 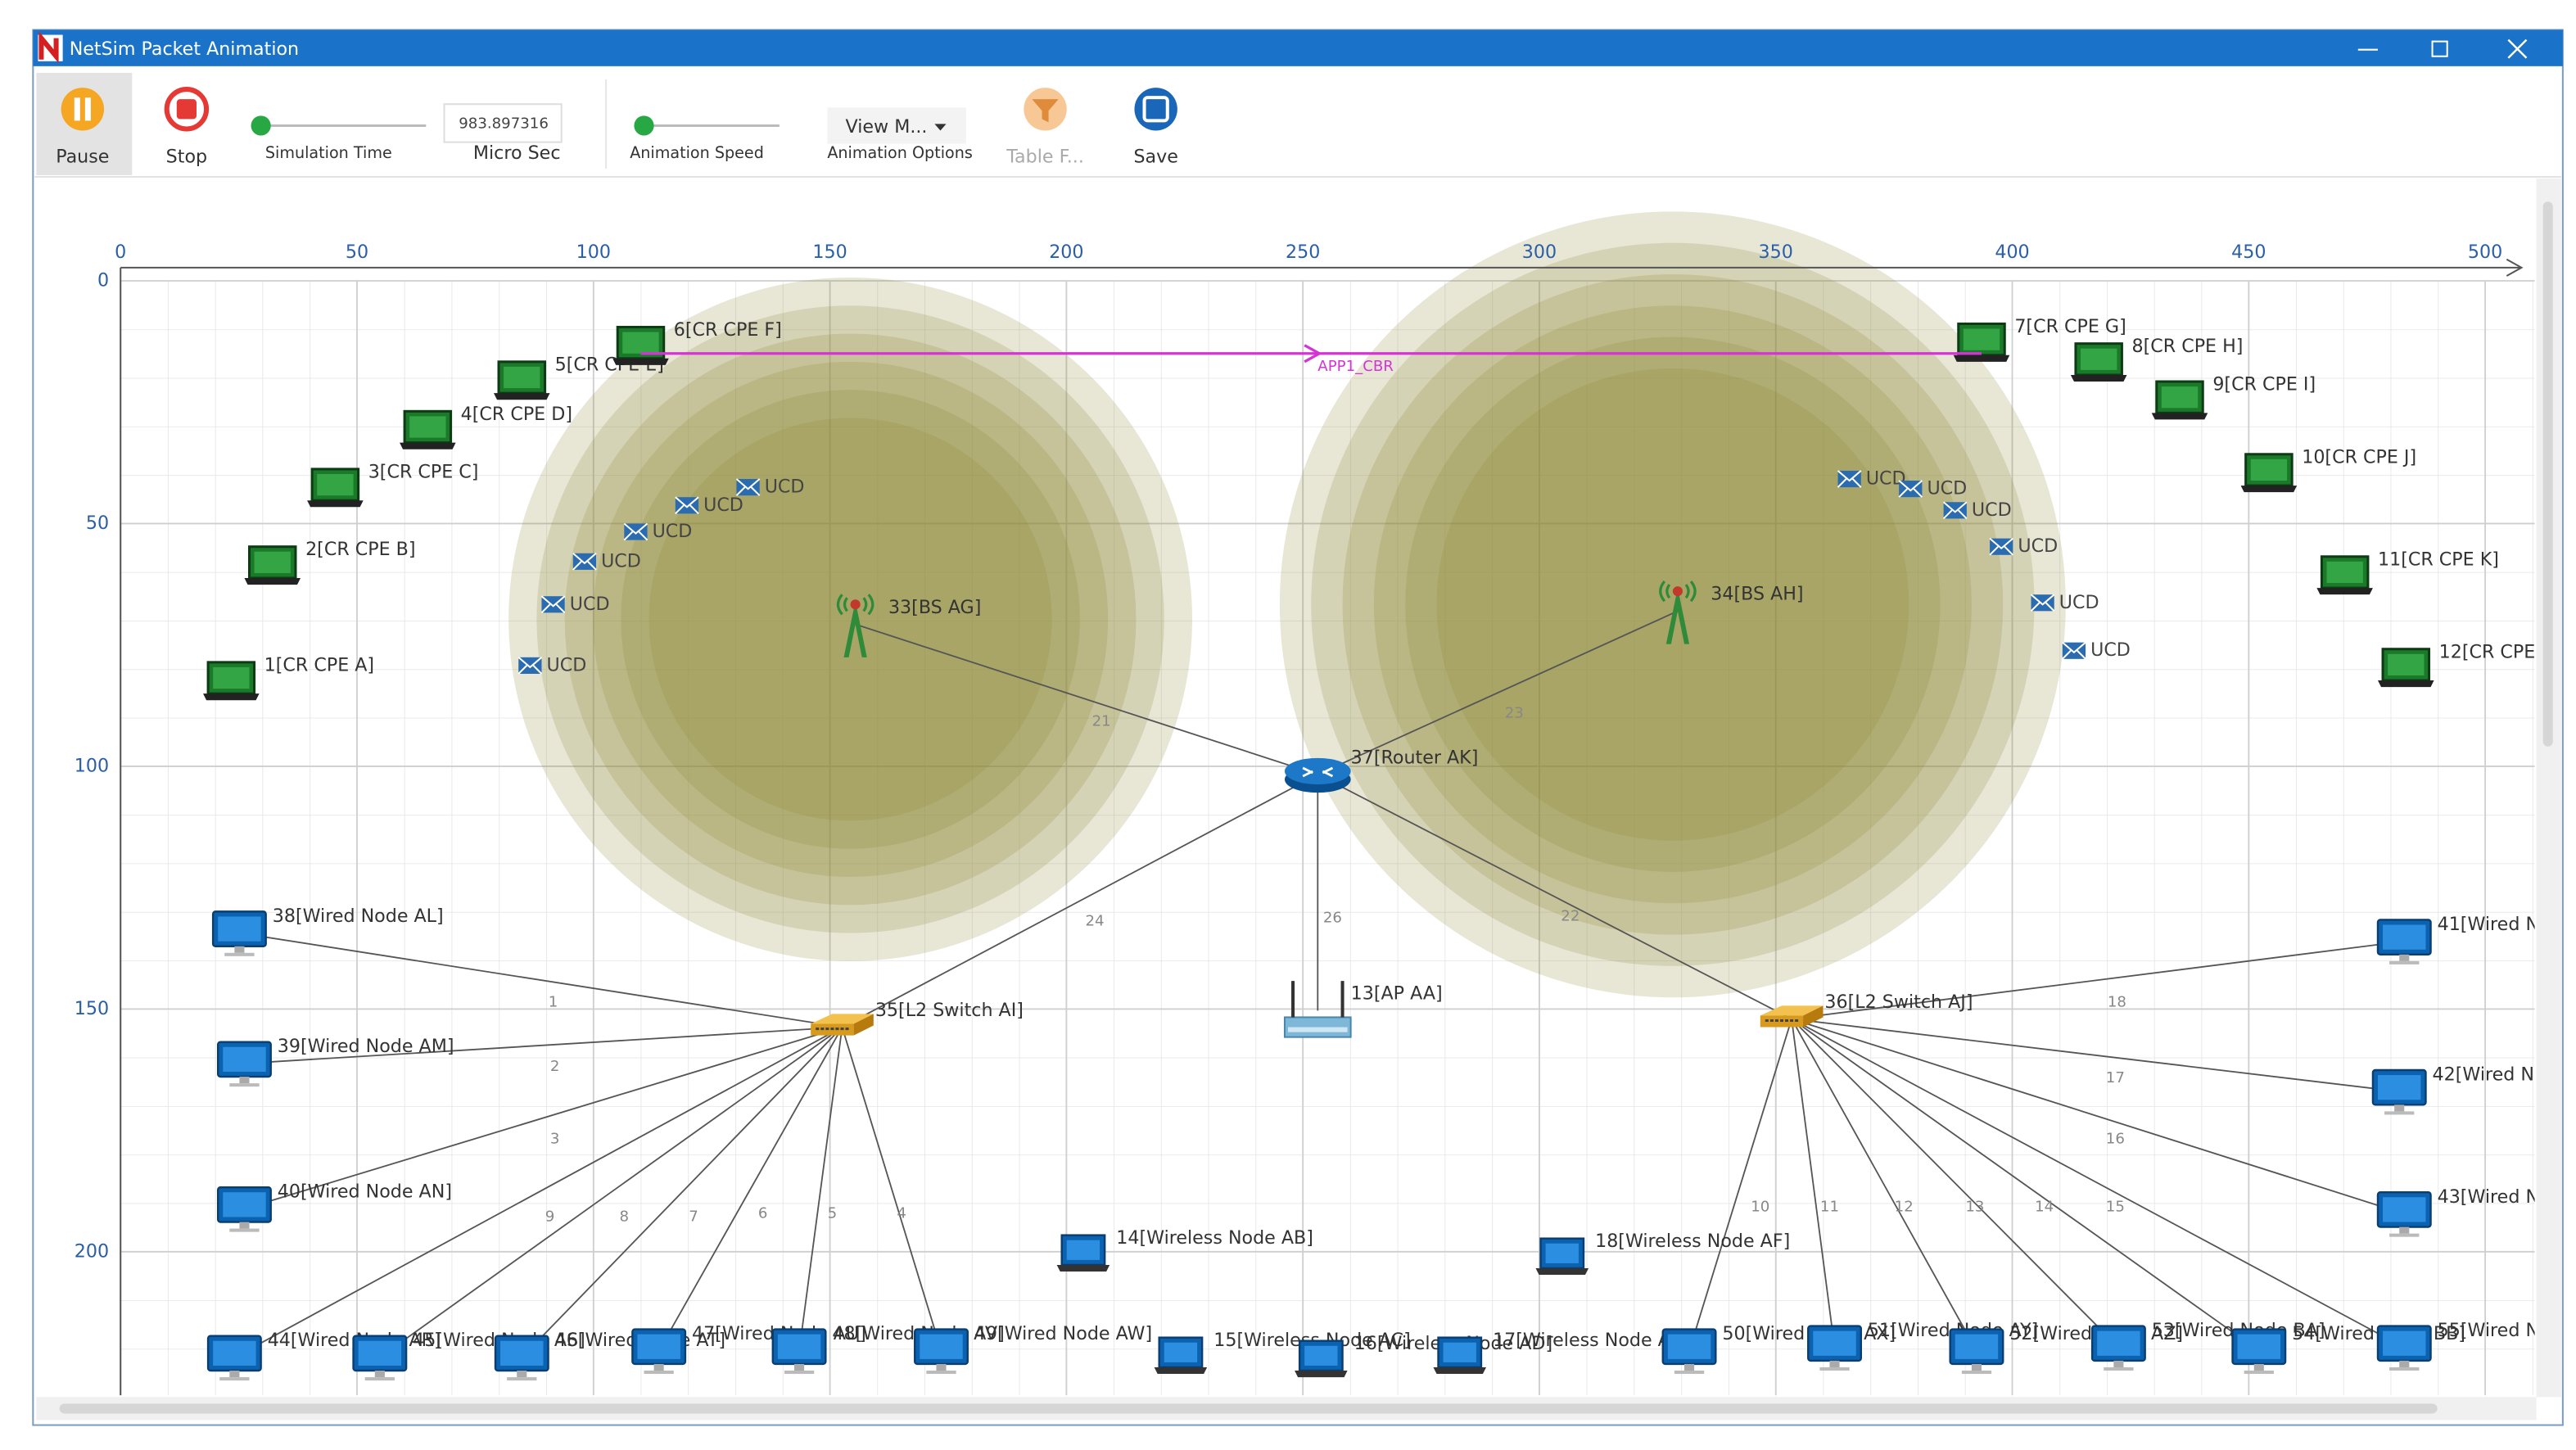 I want to click on save-button, so click(x=1155, y=110).